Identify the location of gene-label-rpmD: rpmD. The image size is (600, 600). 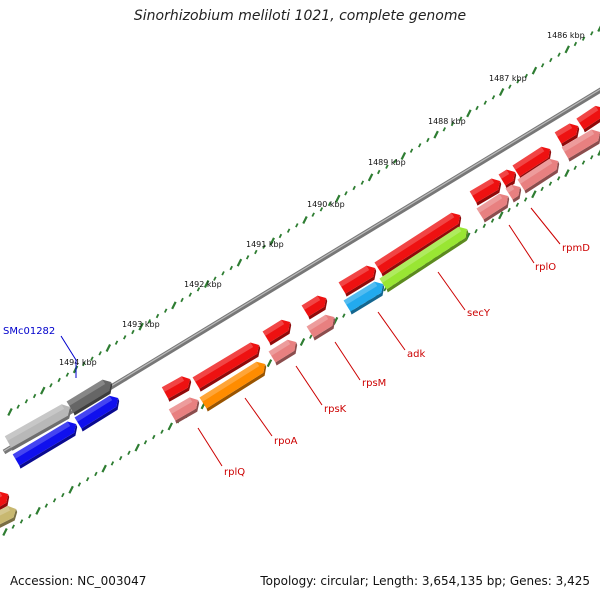
(576, 248).